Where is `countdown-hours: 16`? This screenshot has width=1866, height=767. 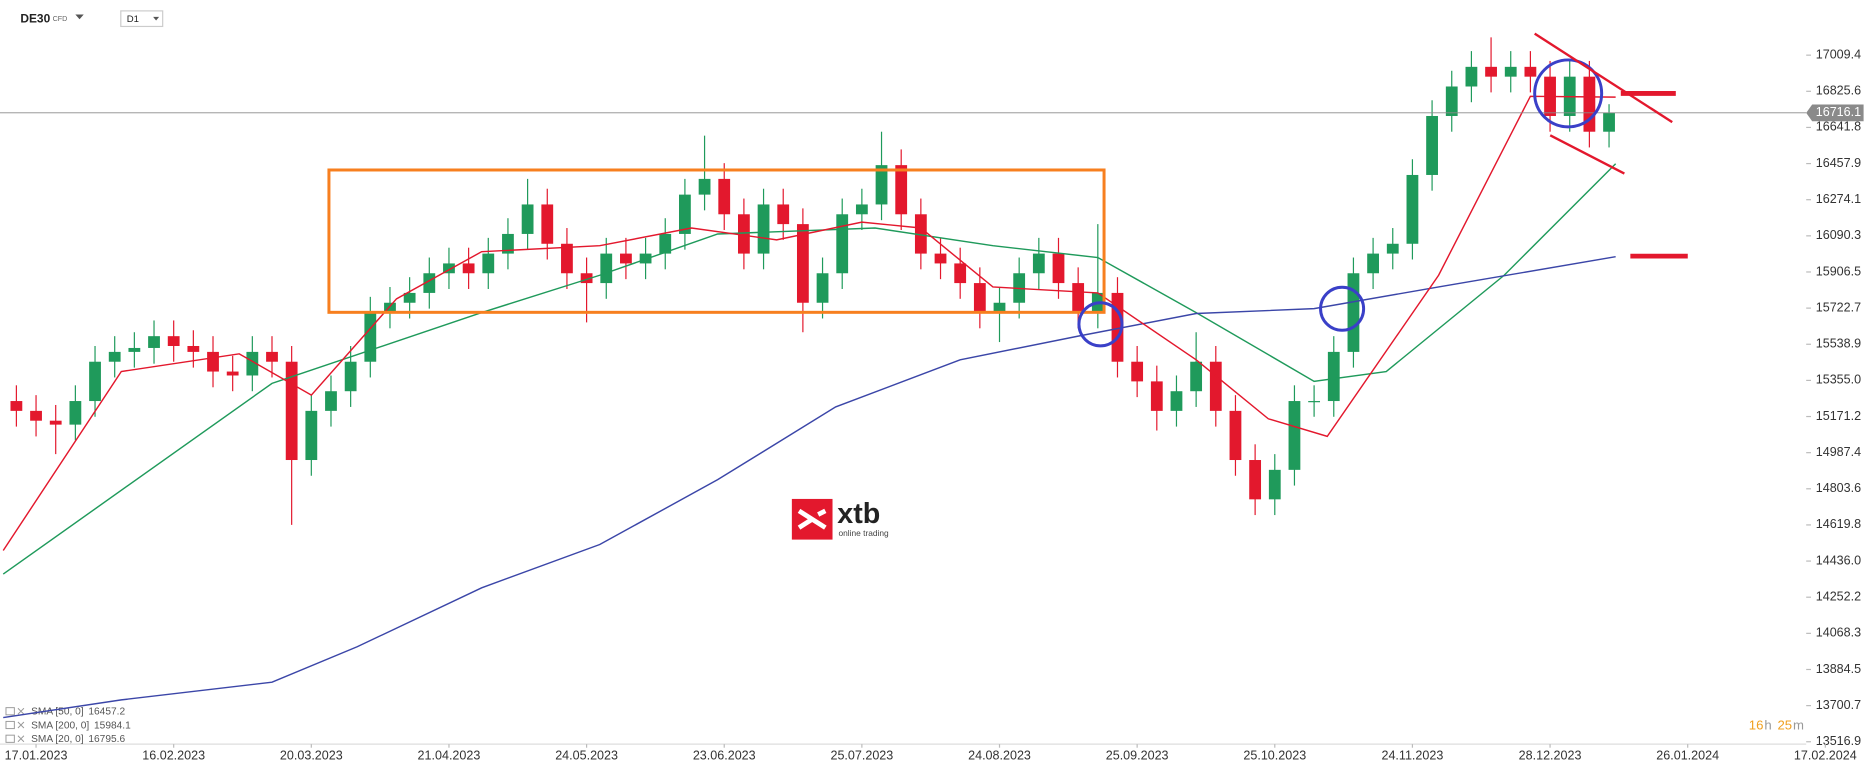
countdown-hours: 16 is located at coordinates (1756, 725).